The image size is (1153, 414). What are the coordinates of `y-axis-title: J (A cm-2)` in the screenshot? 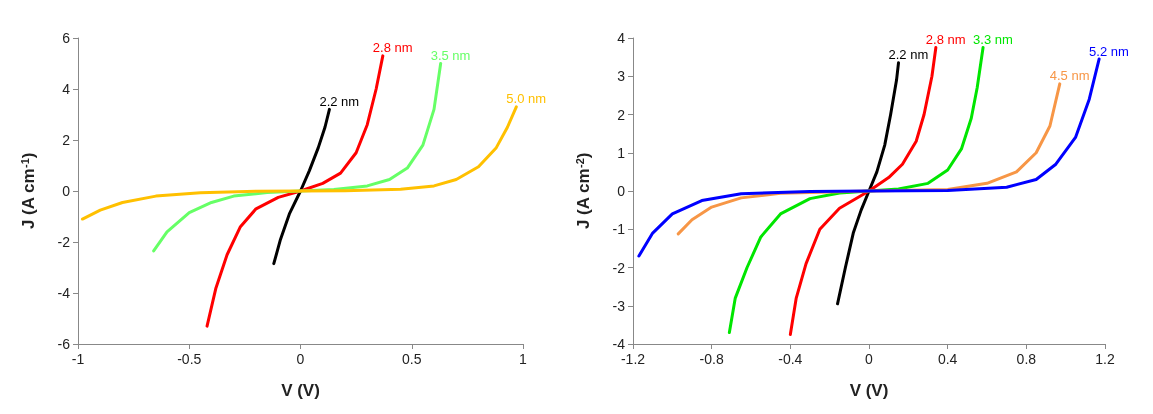 It's located at (583, 191).